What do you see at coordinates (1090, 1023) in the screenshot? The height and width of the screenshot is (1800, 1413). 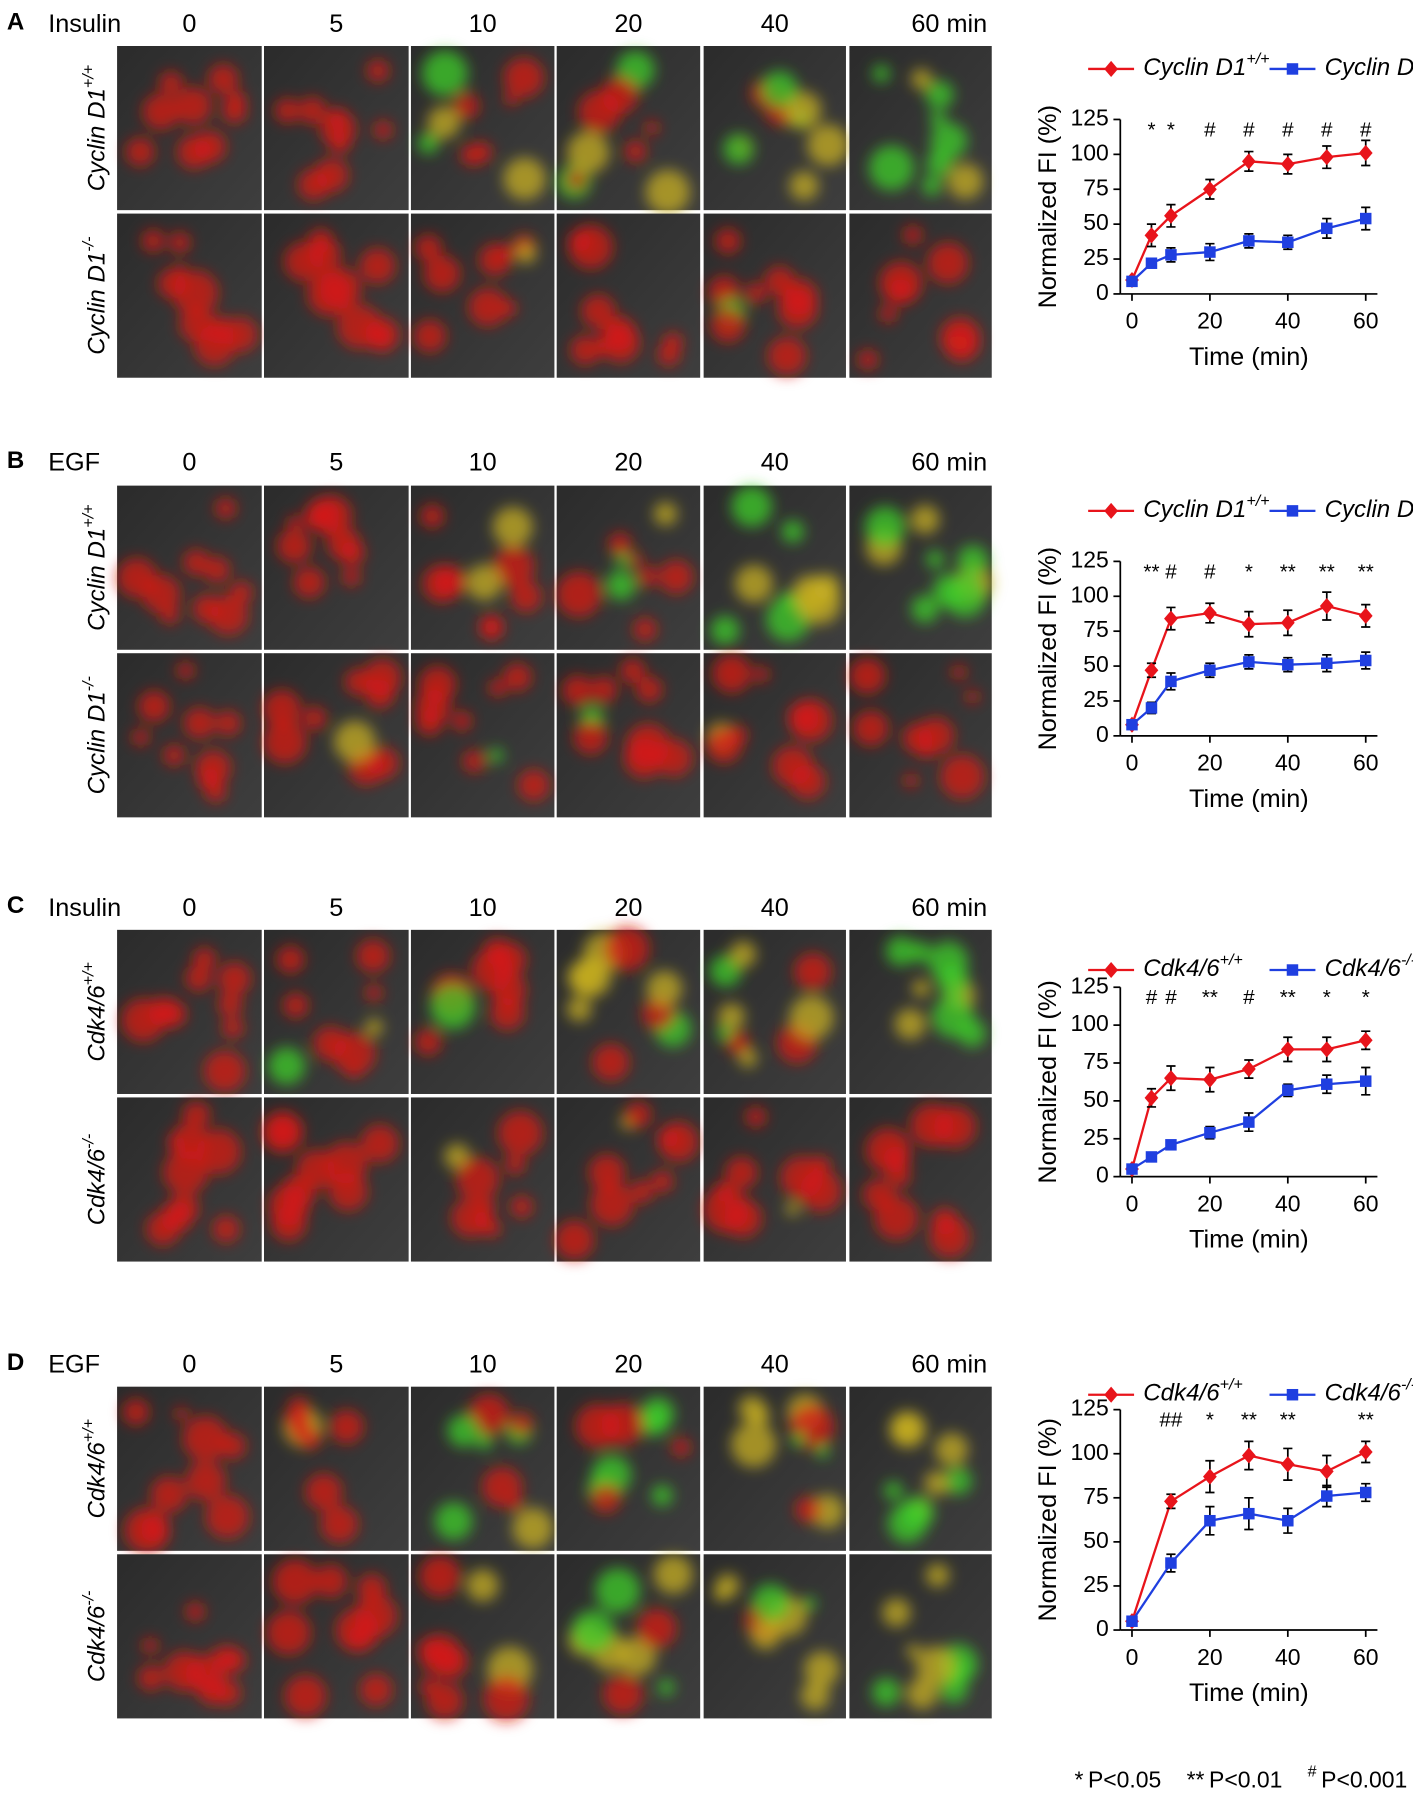 I see `y-tick-label: 100` at bounding box center [1090, 1023].